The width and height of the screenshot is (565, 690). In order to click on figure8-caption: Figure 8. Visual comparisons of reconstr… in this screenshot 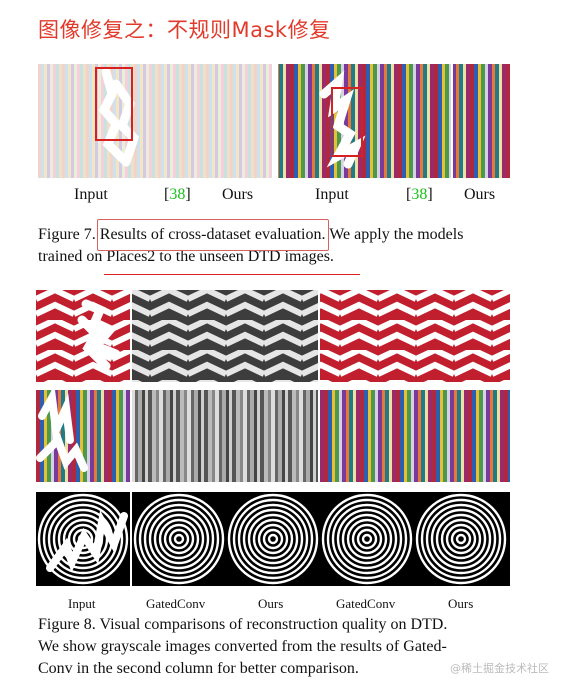, I will do `click(243, 646)`.